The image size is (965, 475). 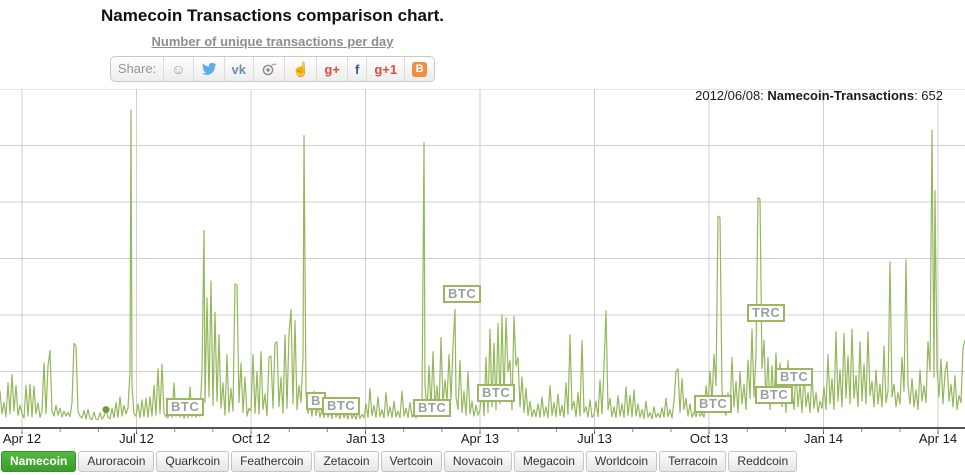 What do you see at coordinates (766, 313) in the screenshot?
I see `annotation-trc: TRC` at bounding box center [766, 313].